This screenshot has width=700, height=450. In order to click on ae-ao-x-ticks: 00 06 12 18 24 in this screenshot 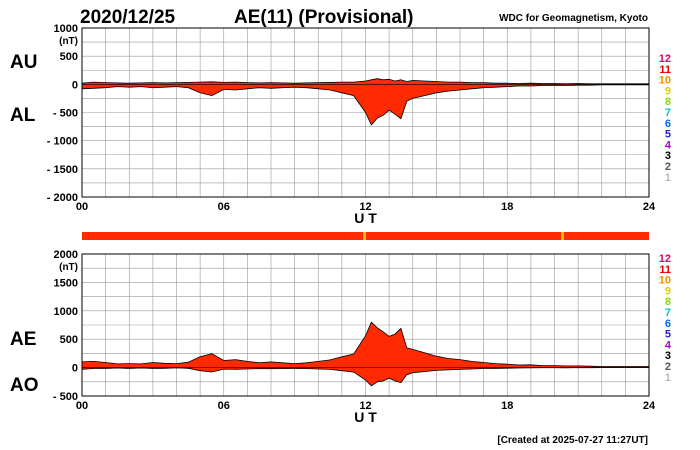, I will do `click(366, 406)`.